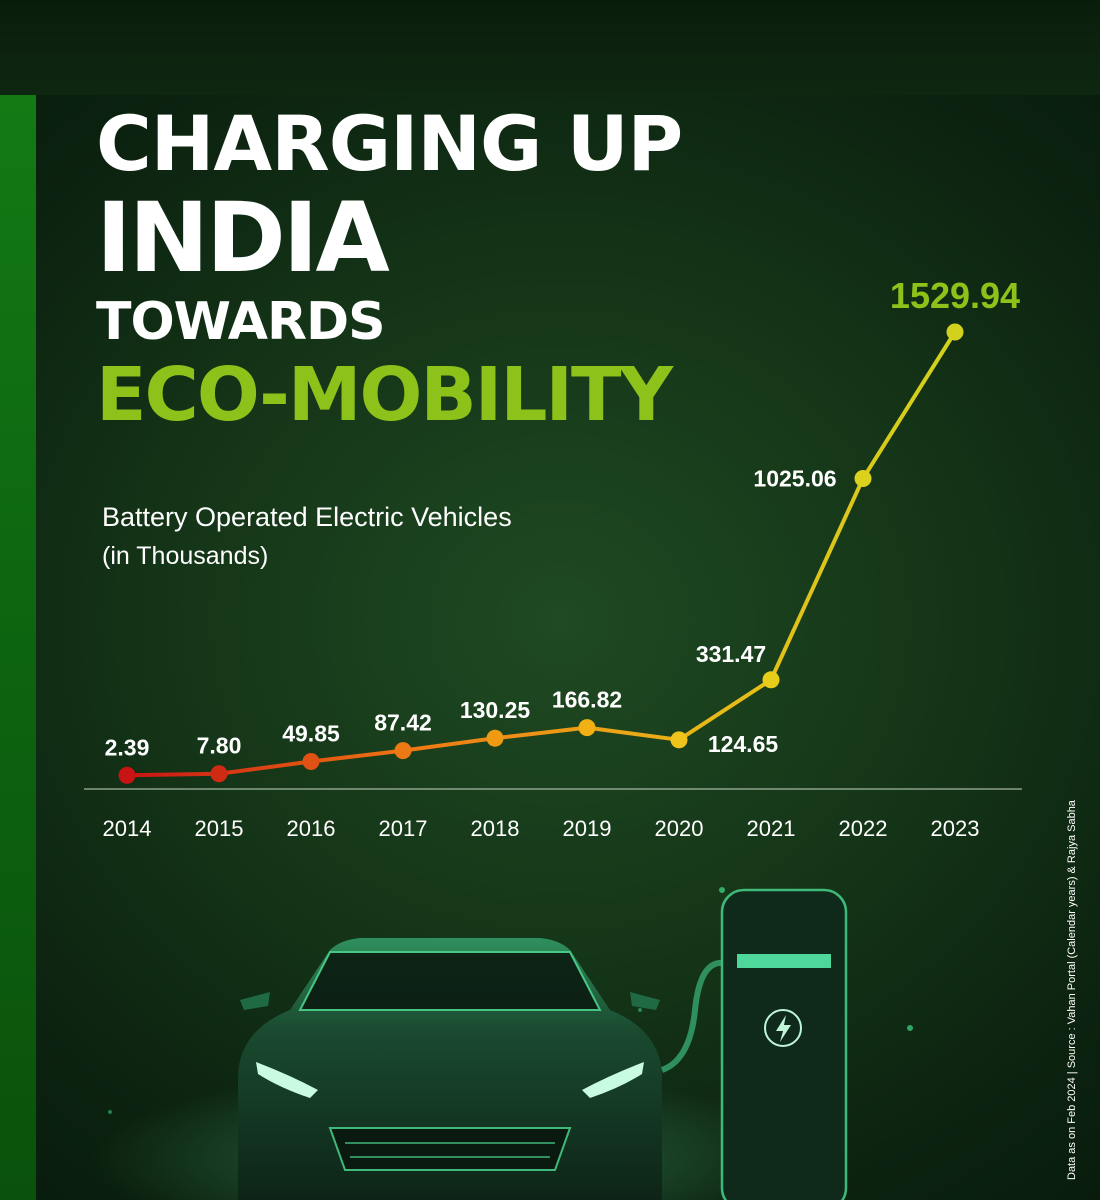  What do you see at coordinates (679, 828) in the screenshot?
I see `x-tick-label-2020: 2020` at bounding box center [679, 828].